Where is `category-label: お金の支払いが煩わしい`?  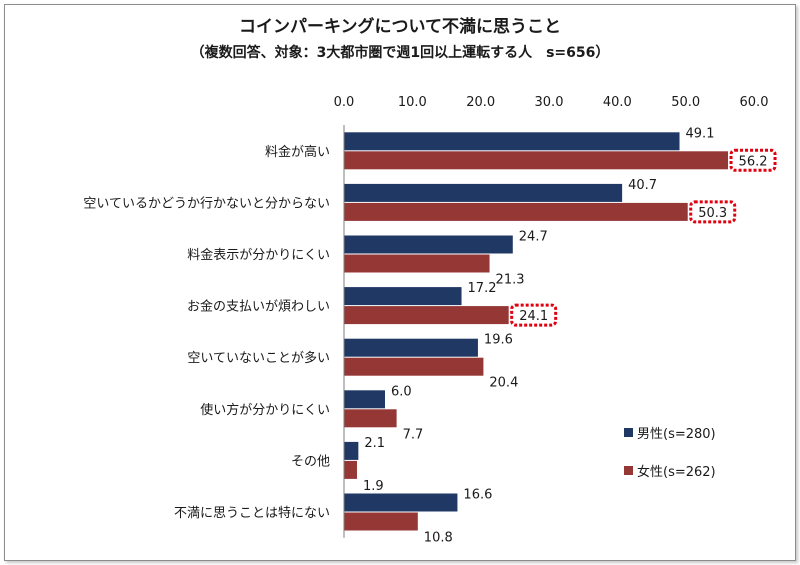 category-label: お金の支払いが煩わしい is located at coordinates (258, 307).